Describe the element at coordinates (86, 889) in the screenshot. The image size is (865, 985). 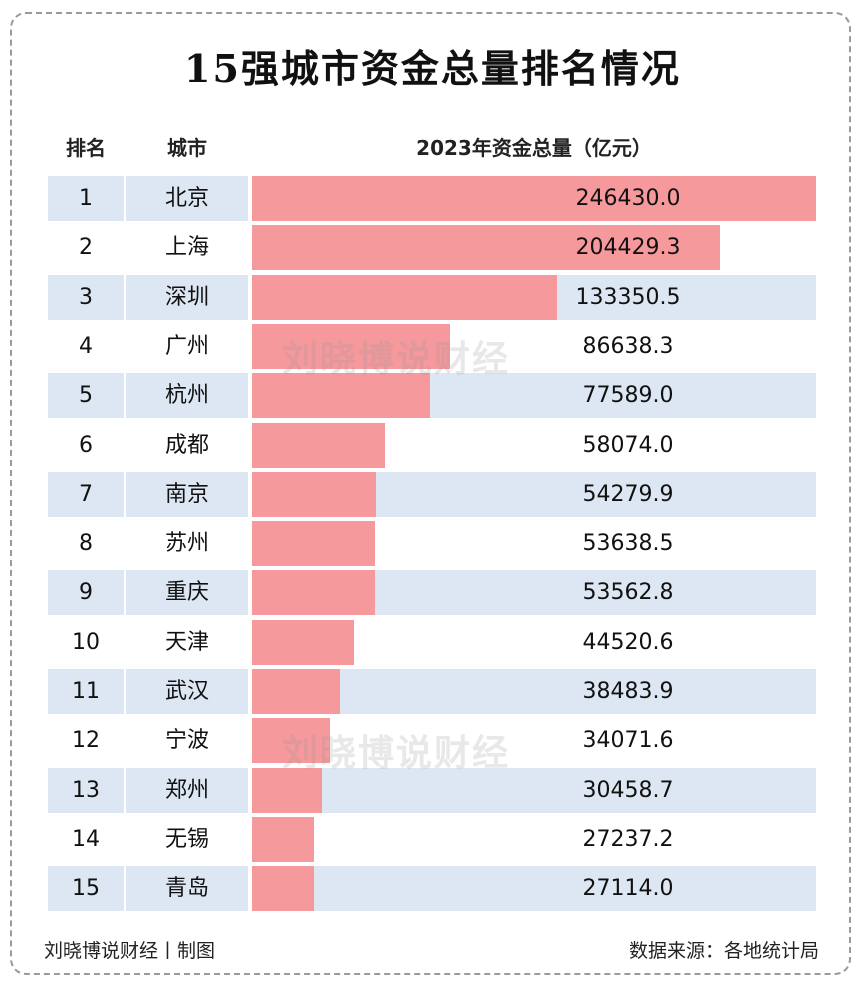
I see `rank-cell: 15` at that location.